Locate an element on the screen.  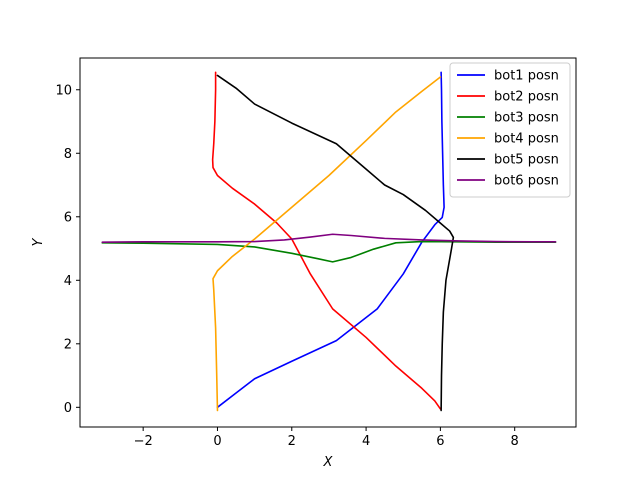
legend-label-bot3: bot3 posn is located at coordinates (526, 118).